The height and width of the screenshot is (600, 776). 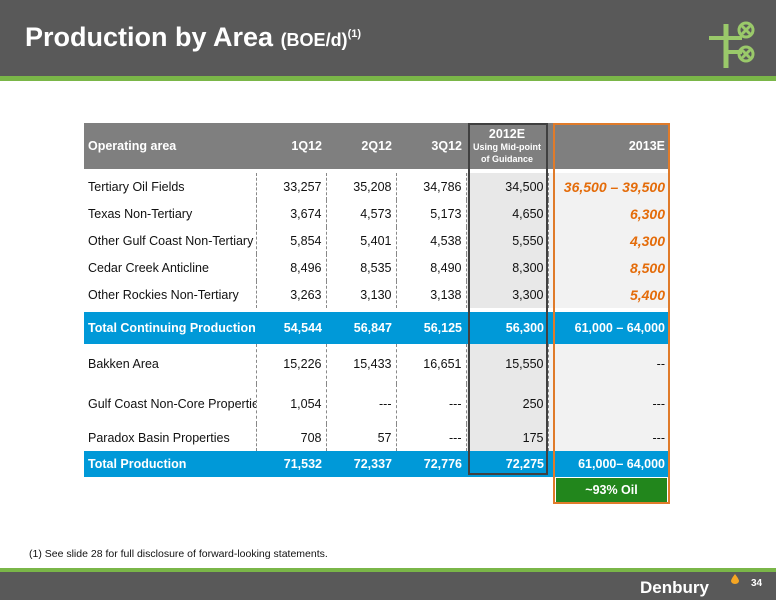 What do you see at coordinates (507, 464) in the screenshot?
I see `total-production-2012e: 72,275` at bounding box center [507, 464].